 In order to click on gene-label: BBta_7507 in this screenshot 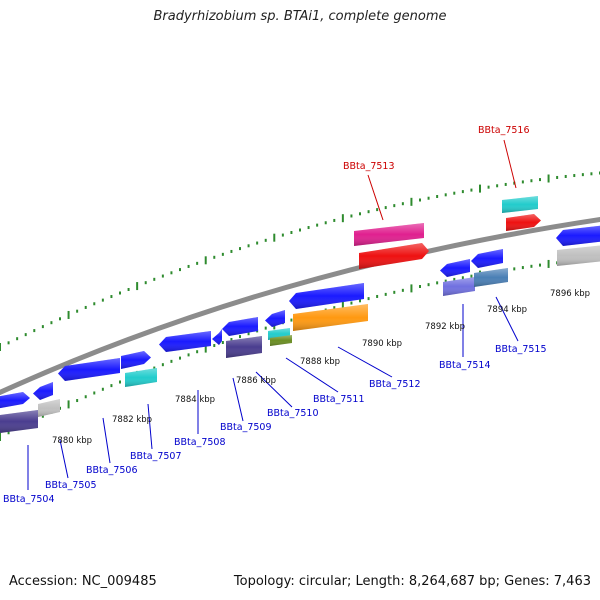, I will do `click(156, 456)`.